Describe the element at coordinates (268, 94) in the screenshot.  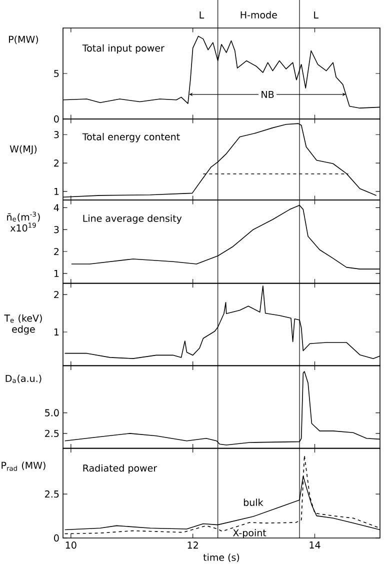
I see `annotation: NB` at that location.